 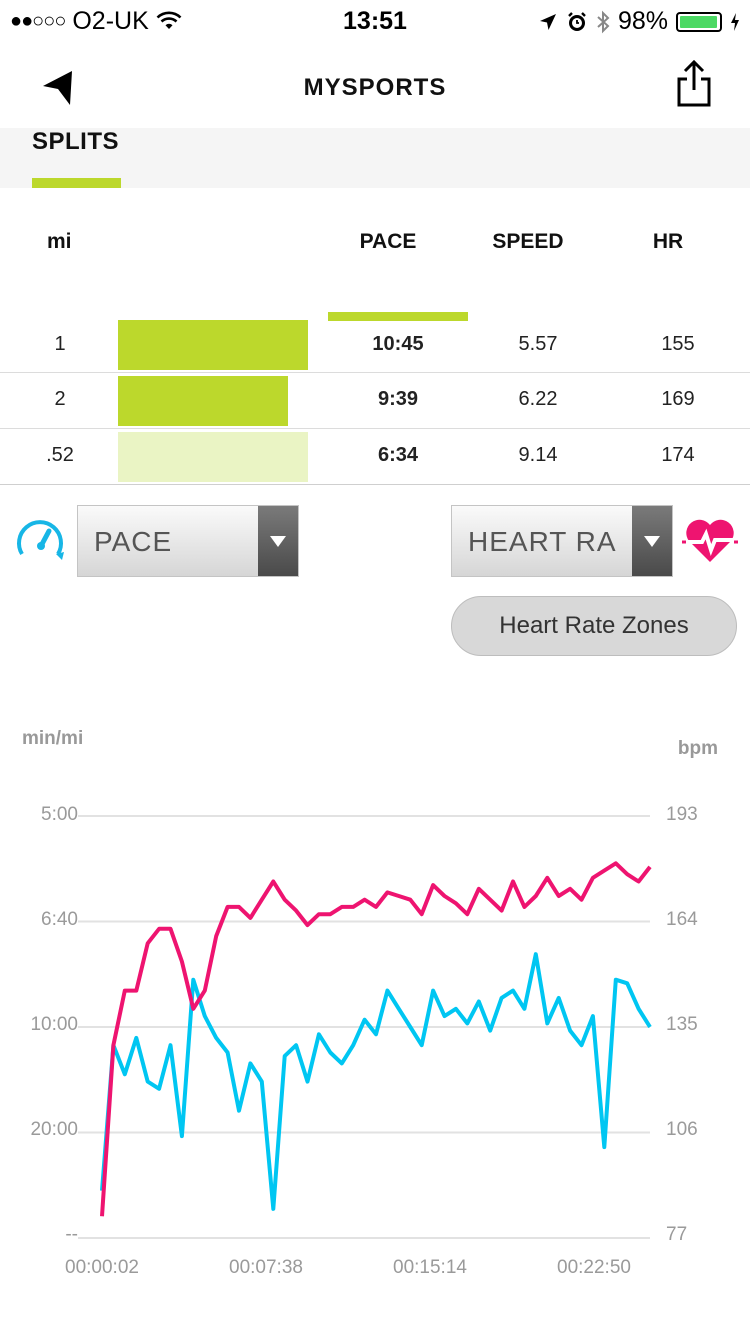 I want to click on left-metric-value: PACE, so click(x=133, y=541).